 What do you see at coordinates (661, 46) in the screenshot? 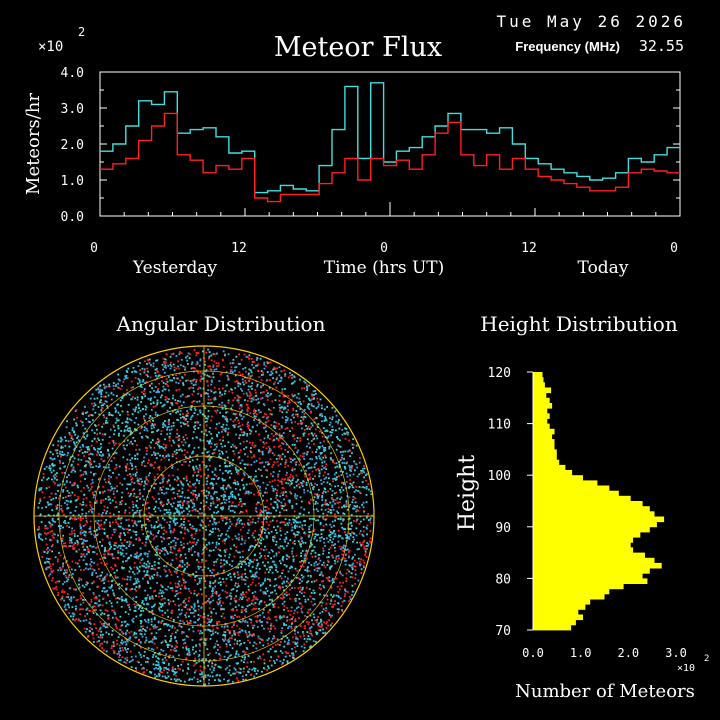
I see `frequency-value: 32.55` at bounding box center [661, 46].